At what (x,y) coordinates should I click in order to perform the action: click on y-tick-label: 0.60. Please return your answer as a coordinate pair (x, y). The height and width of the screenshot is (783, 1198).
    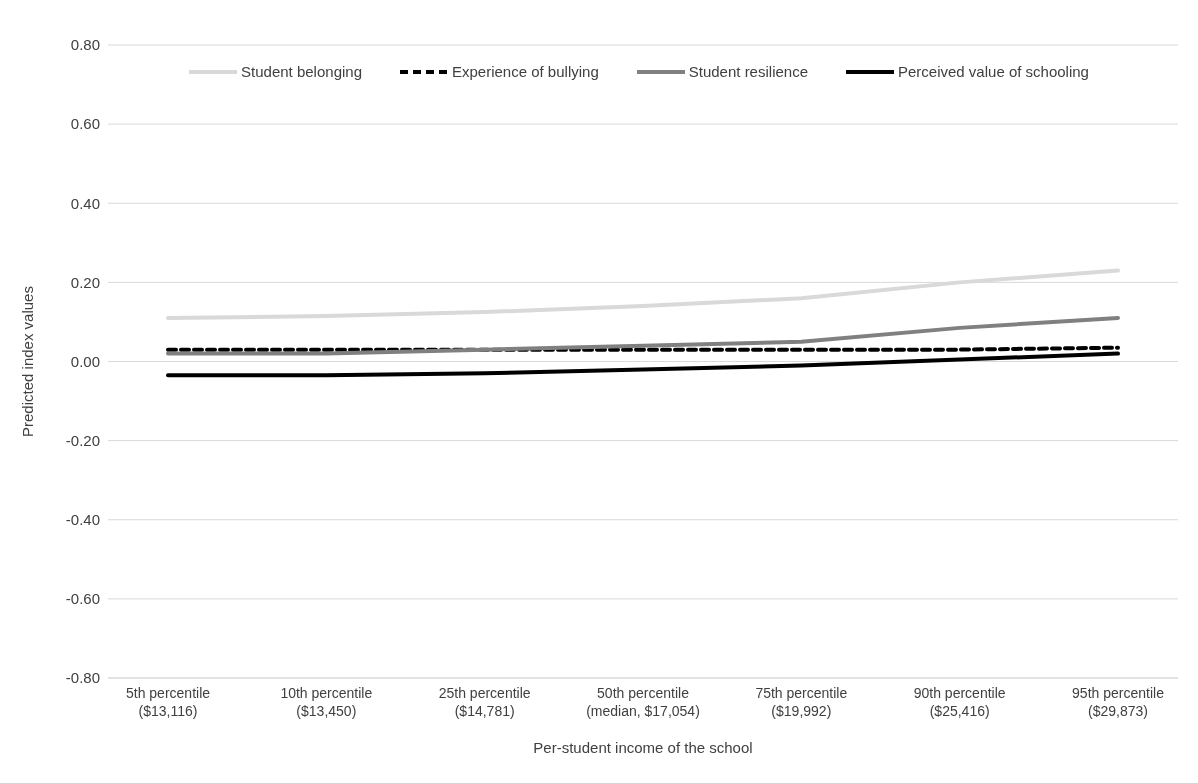
    Looking at the image, I should click on (85, 124).